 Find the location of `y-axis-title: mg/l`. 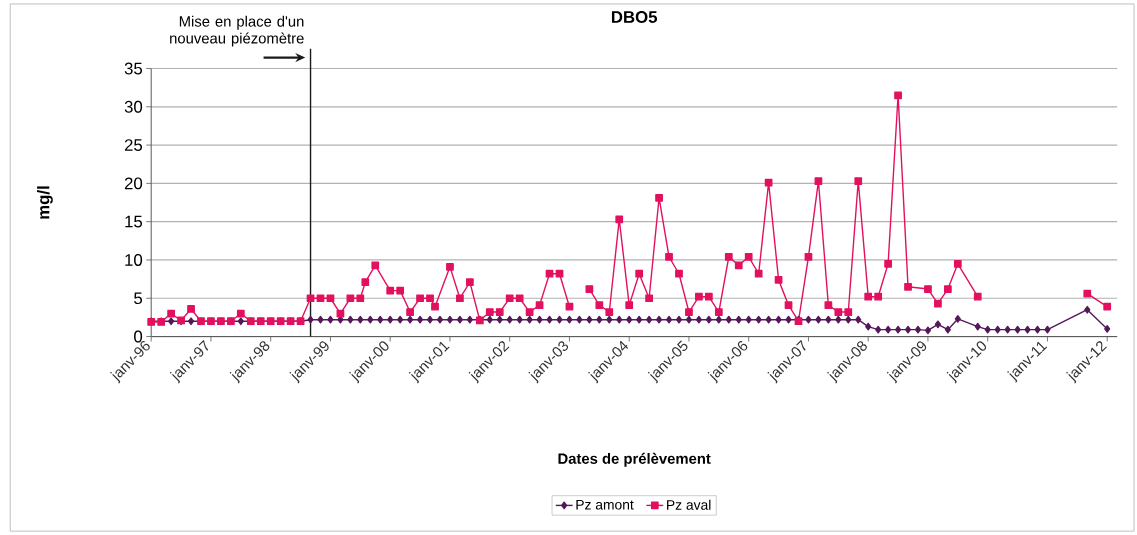

y-axis-title: mg/l is located at coordinates (45, 202).